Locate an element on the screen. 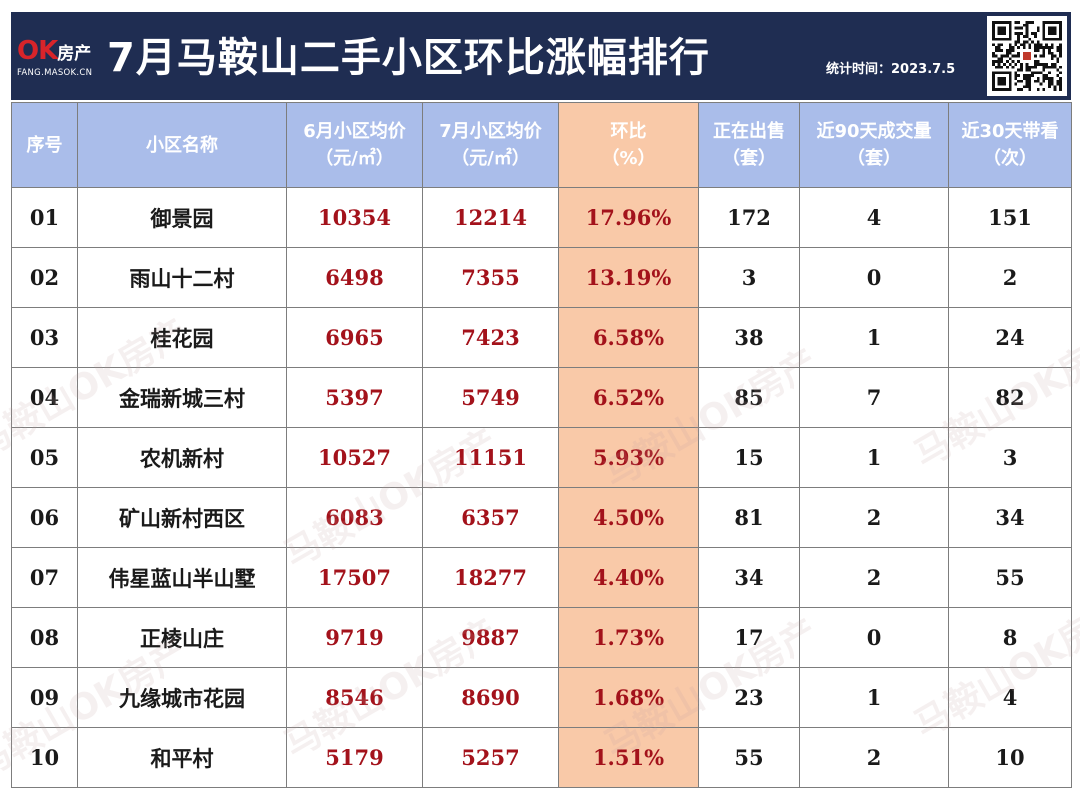 This screenshot has height=789, width=1080. cell-no: 07 is located at coordinates (44, 577).